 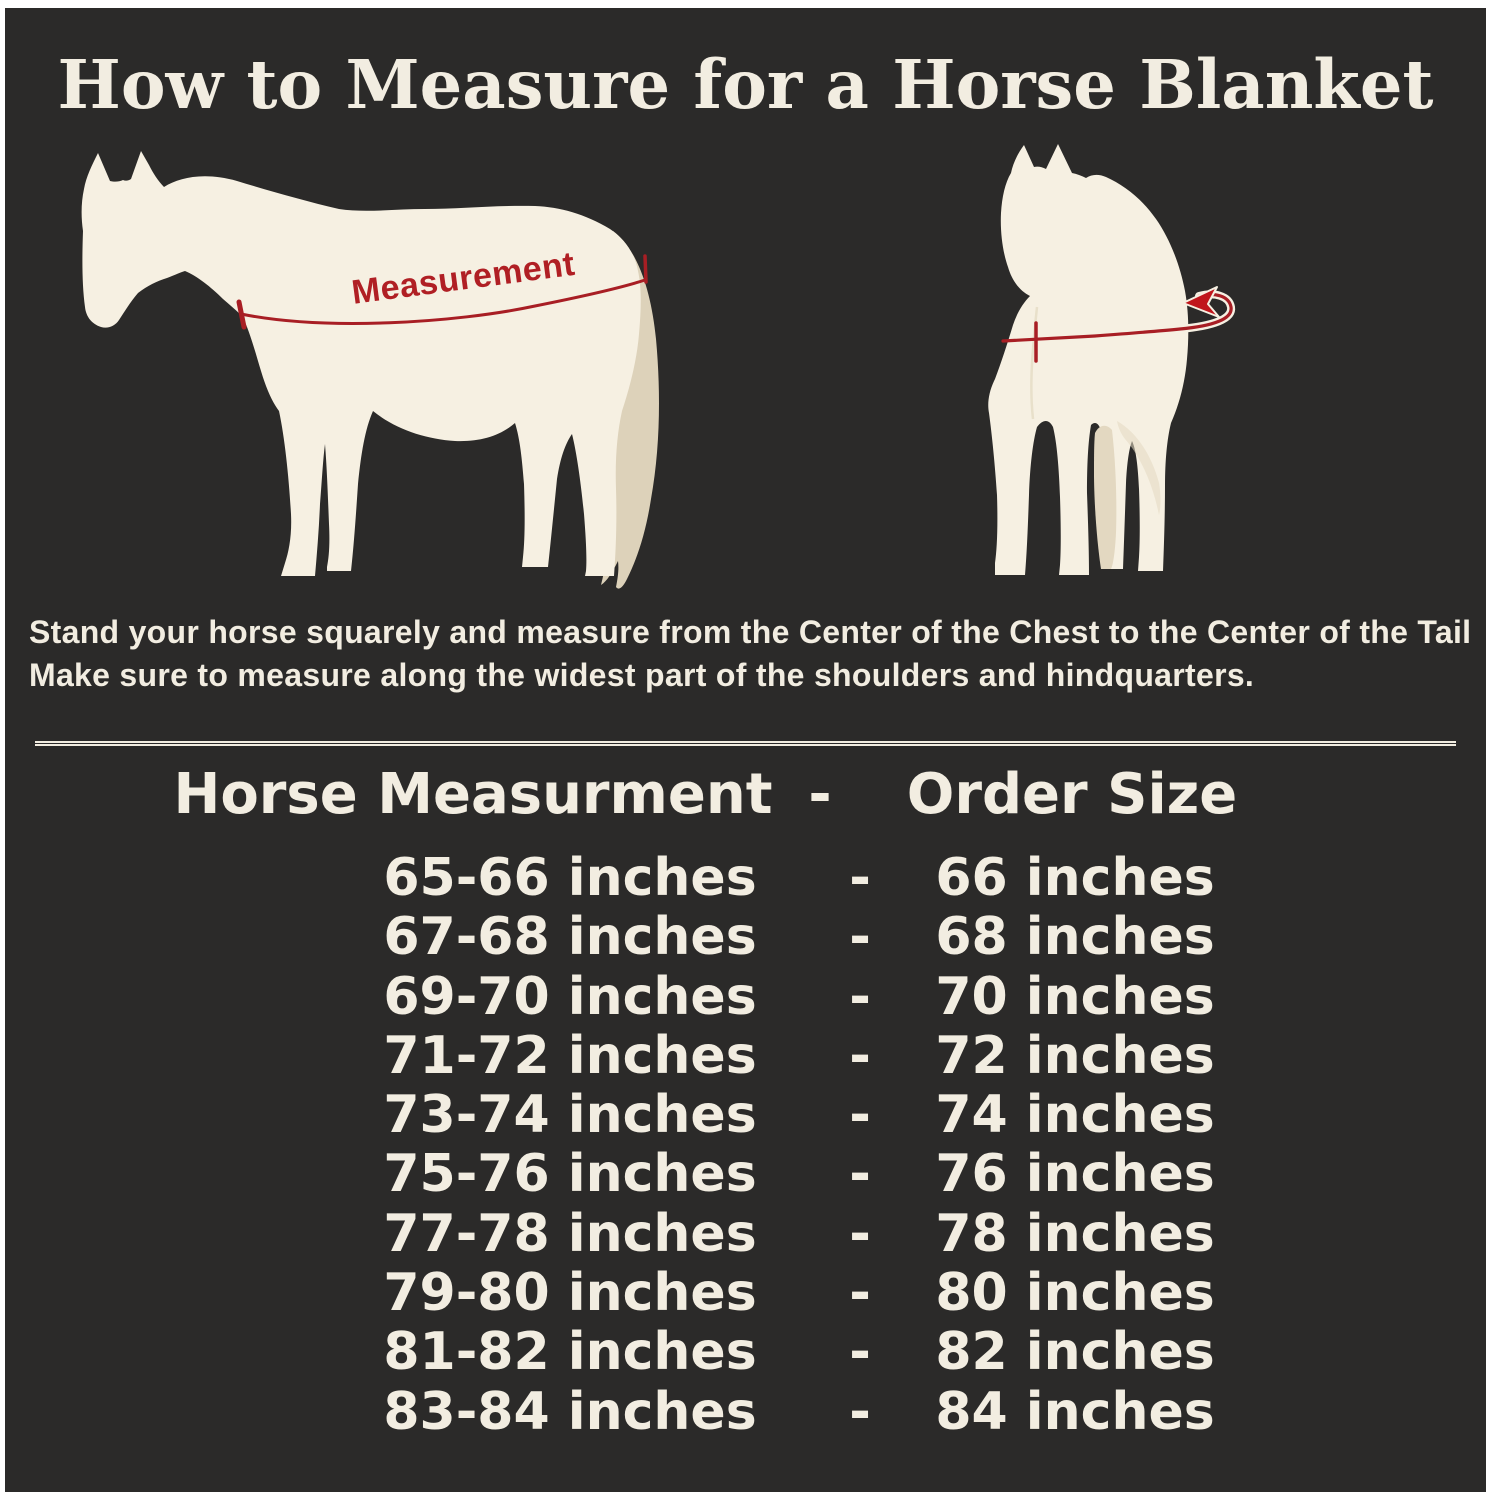 What do you see at coordinates (1075, 1055) in the screenshot?
I see `row-order-size: 72 inches` at bounding box center [1075, 1055].